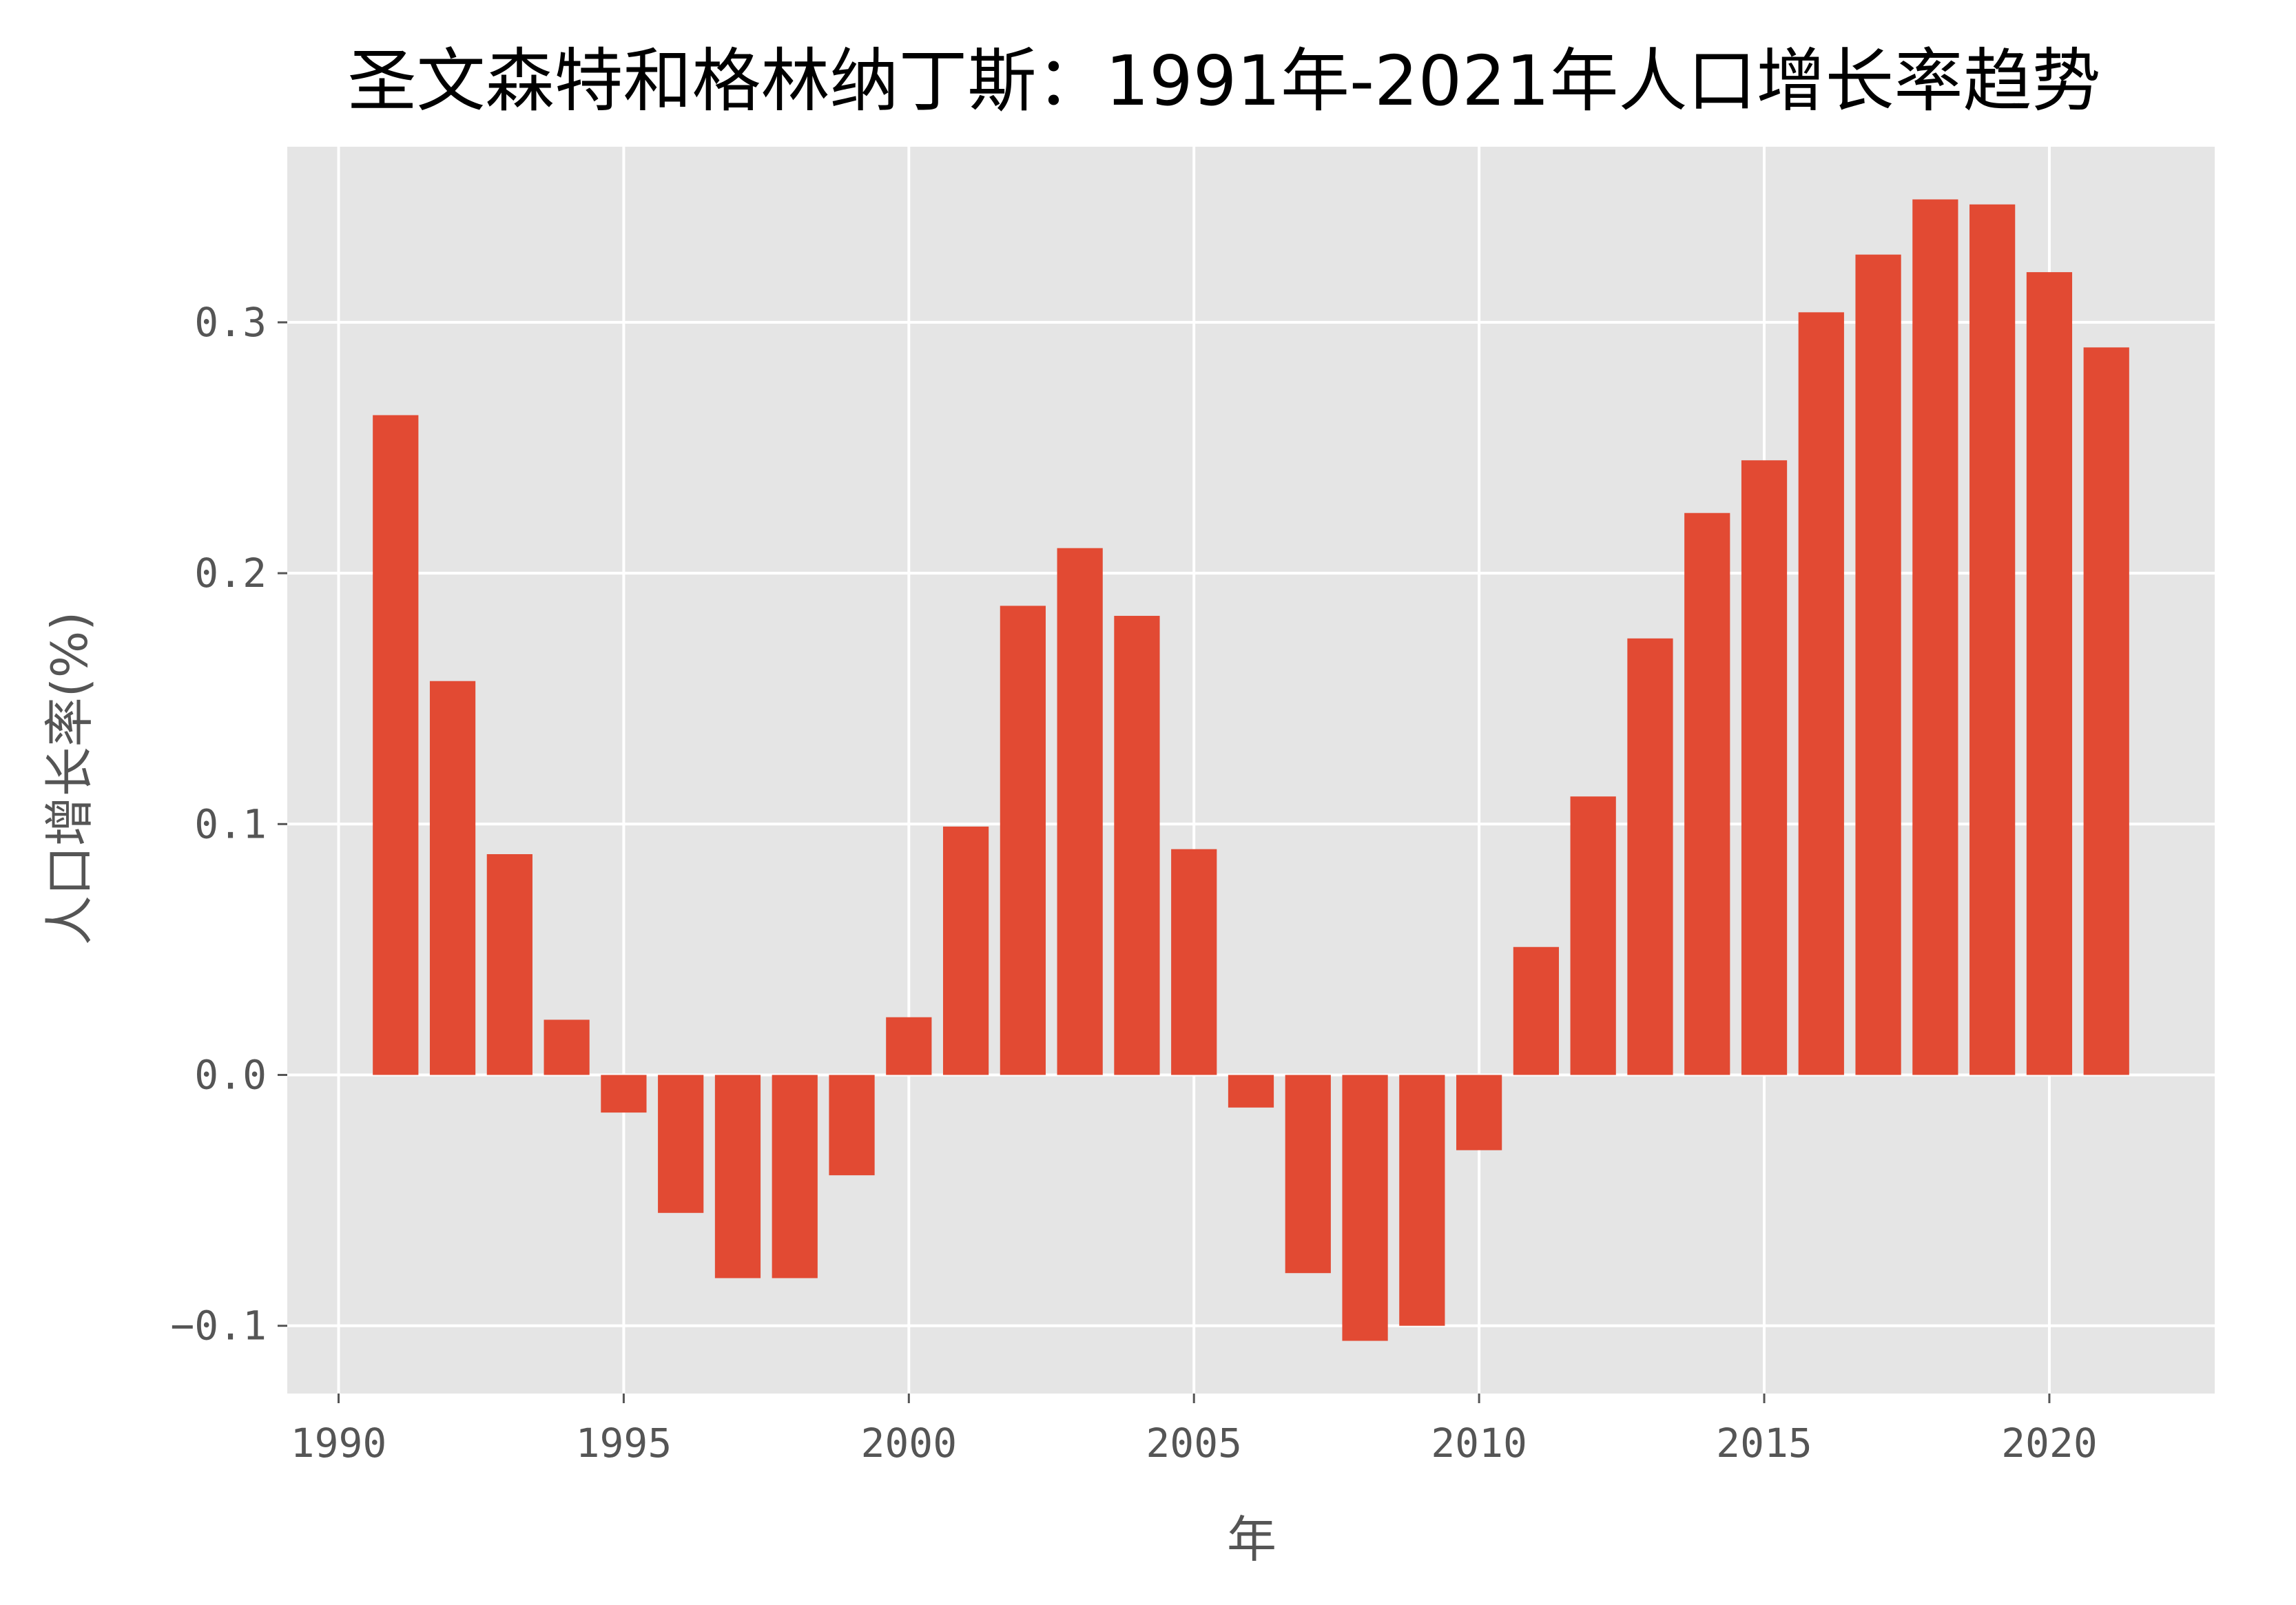 Image resolution: width=2296 pixels, height=1605 pixels. I want to click on y-tick-label: 0.2, so click(230, 573).